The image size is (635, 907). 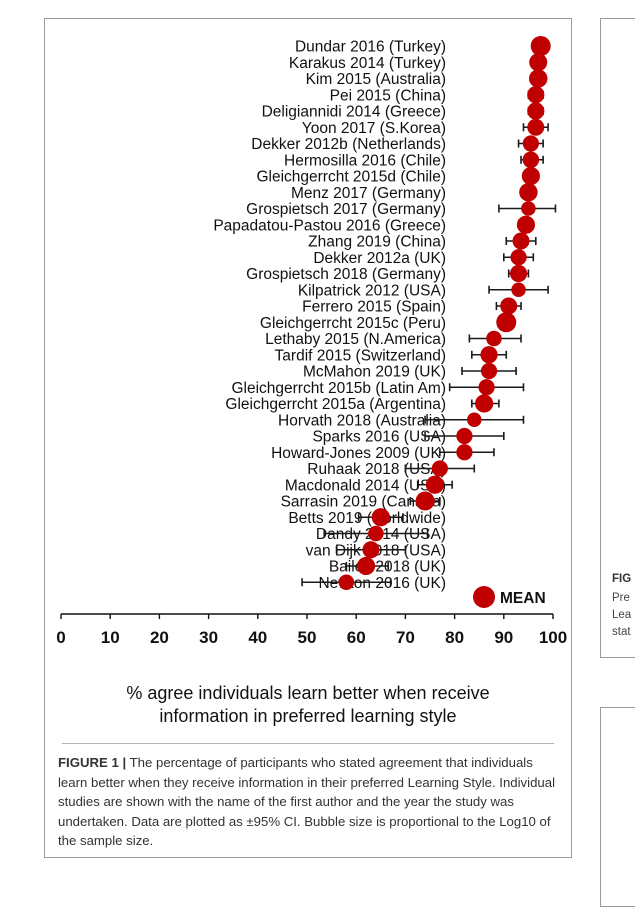 I want to click on adjacent-caption-line: Lea, so click(x=622, y=615).